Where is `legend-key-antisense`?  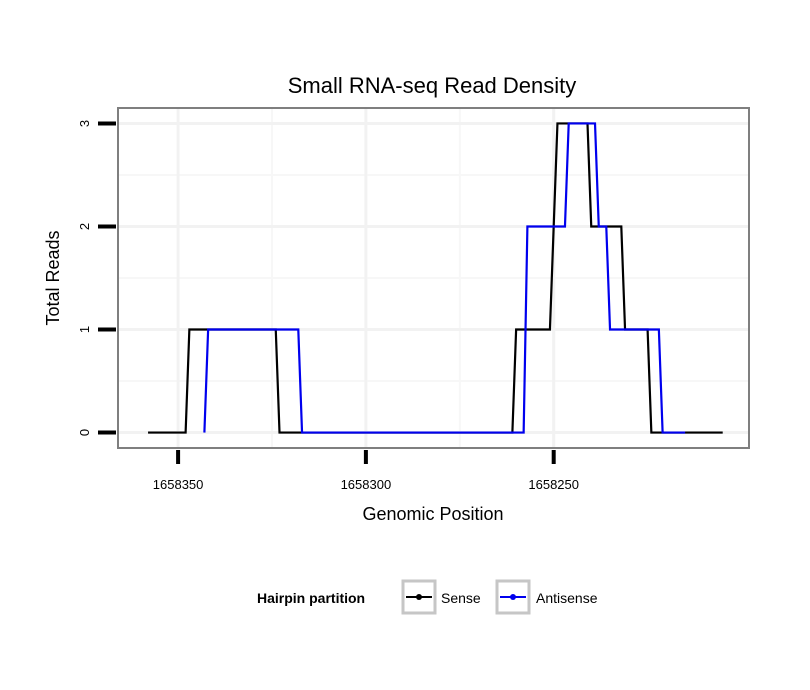
legend-key-antisense is located at coordinates (513, 597).